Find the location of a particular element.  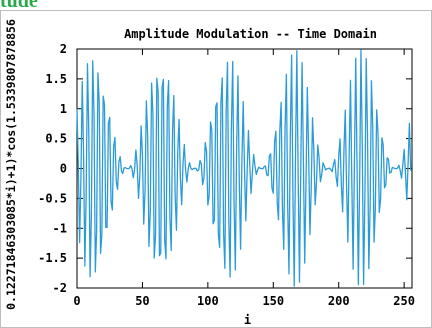

y-tick-label: -2 is located at coordinates (60, 288).